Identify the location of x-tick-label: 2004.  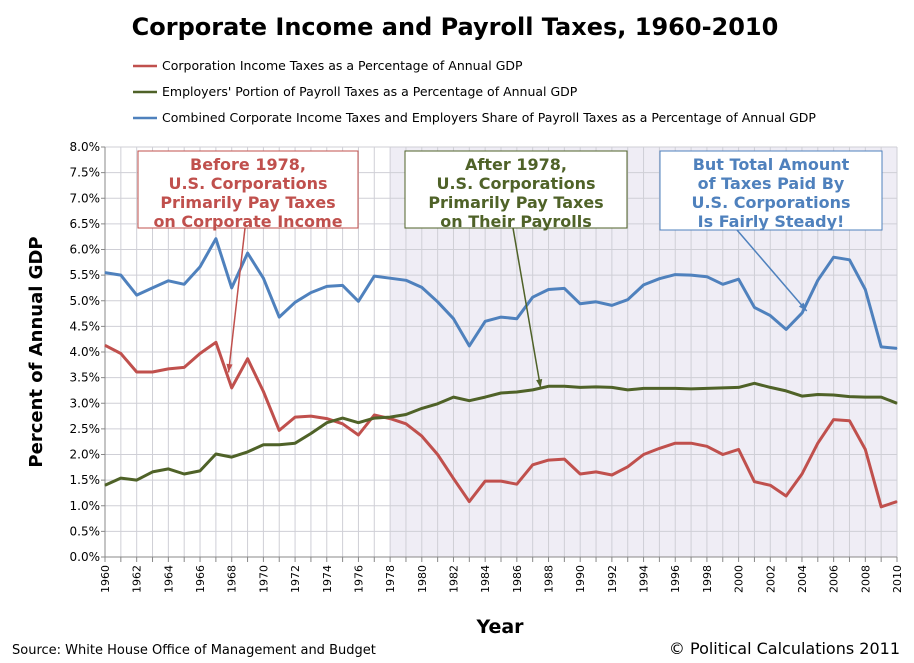
(802, 579).